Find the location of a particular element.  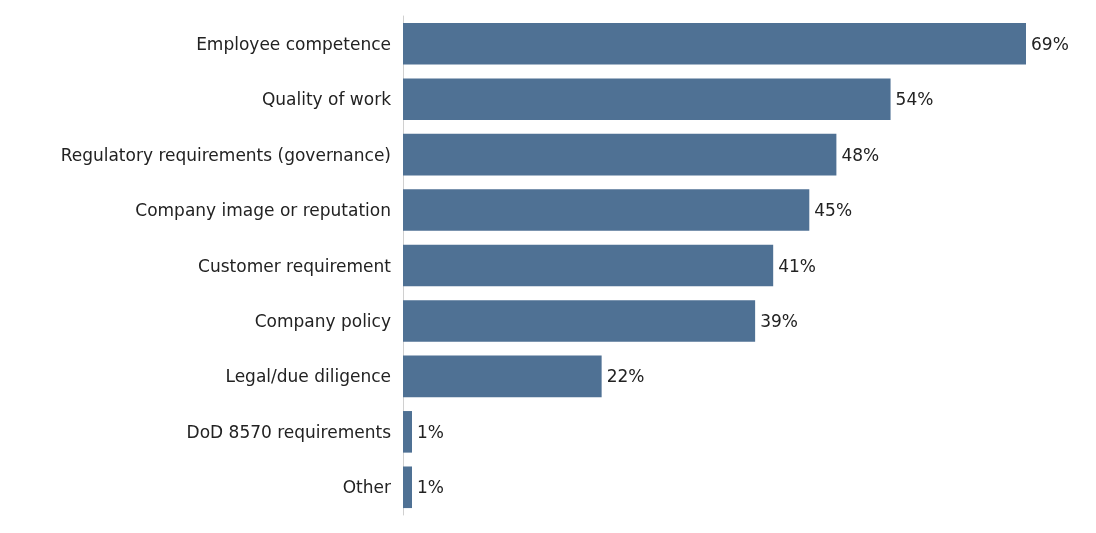

data-label: 41% is located at coordinates (797, 265).